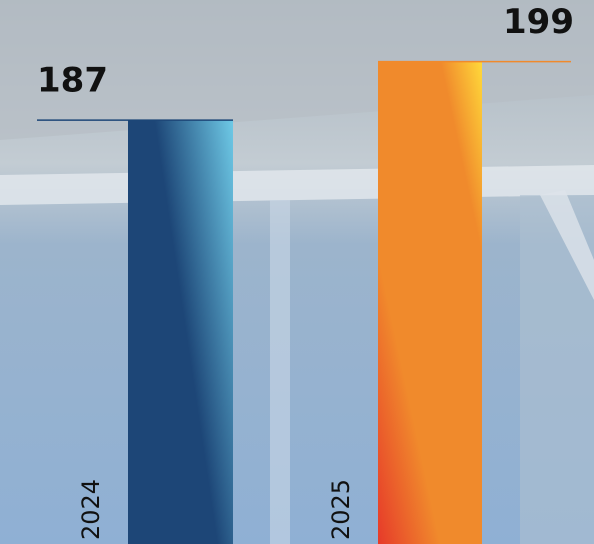  Describe the element at coordinates (91, 509) in the screenshot. I see `category-label: 2024` at that location.